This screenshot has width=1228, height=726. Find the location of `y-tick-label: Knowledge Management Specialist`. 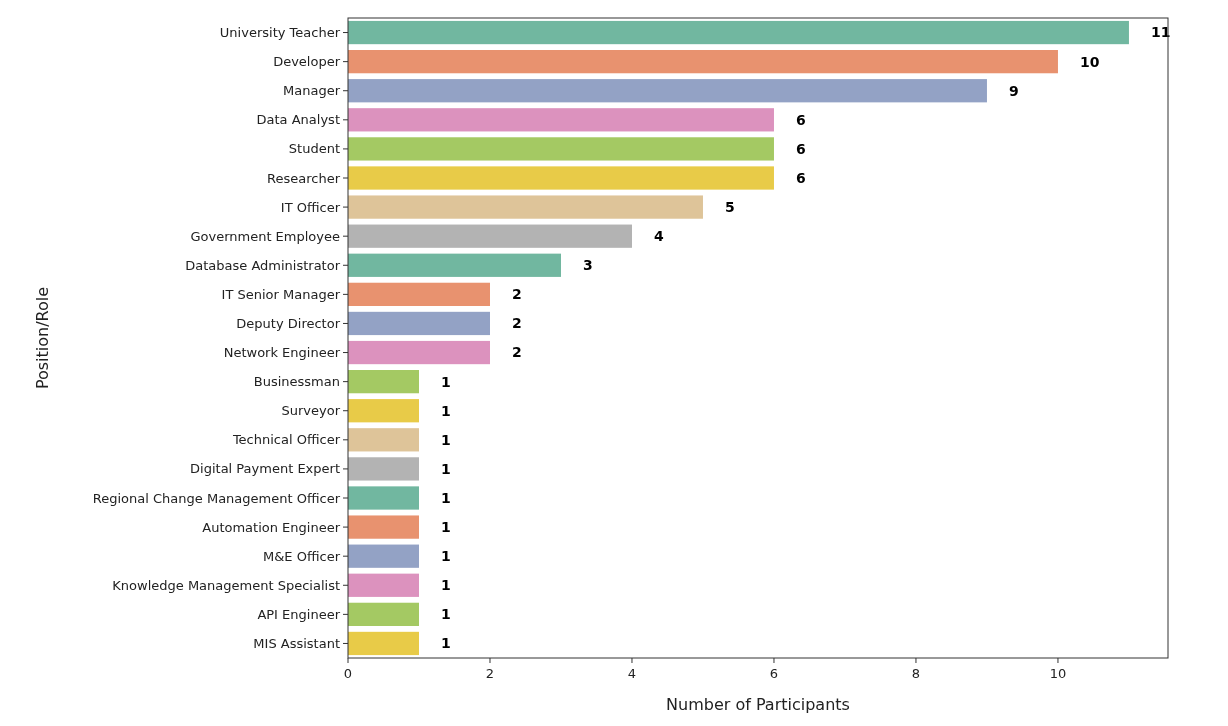

y-tick-label: Knowledge Management Specialist is located at coordinates (226, 585).